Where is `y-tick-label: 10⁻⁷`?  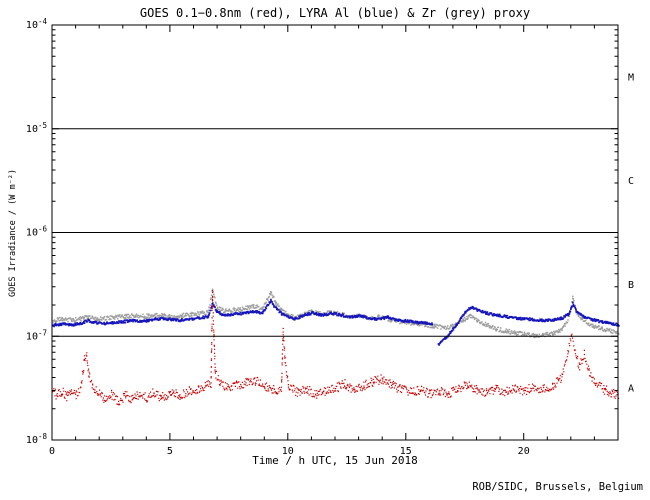 y-tick-label: 10⁻⁷ is located at coordinates (36, 335).